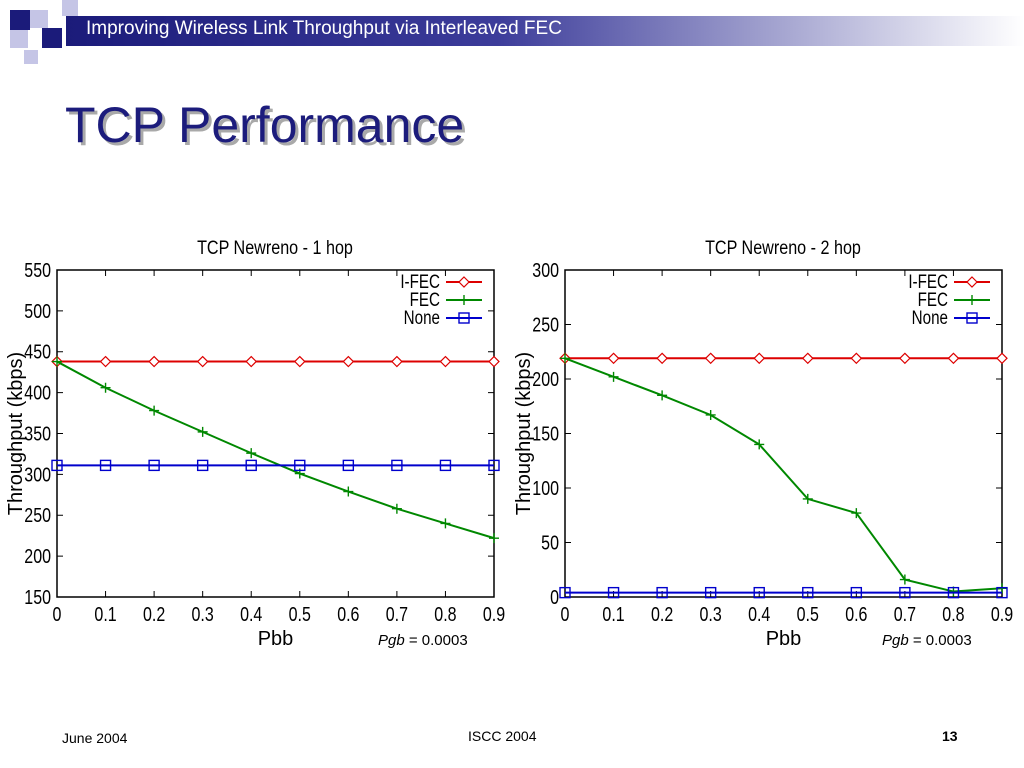 The height and width of the screenshot is (768, 1024). What do you see at coordinates (928, 281) in the screenshot?
I see `legend-label: I-FEC` at bounding box center [928, 281].